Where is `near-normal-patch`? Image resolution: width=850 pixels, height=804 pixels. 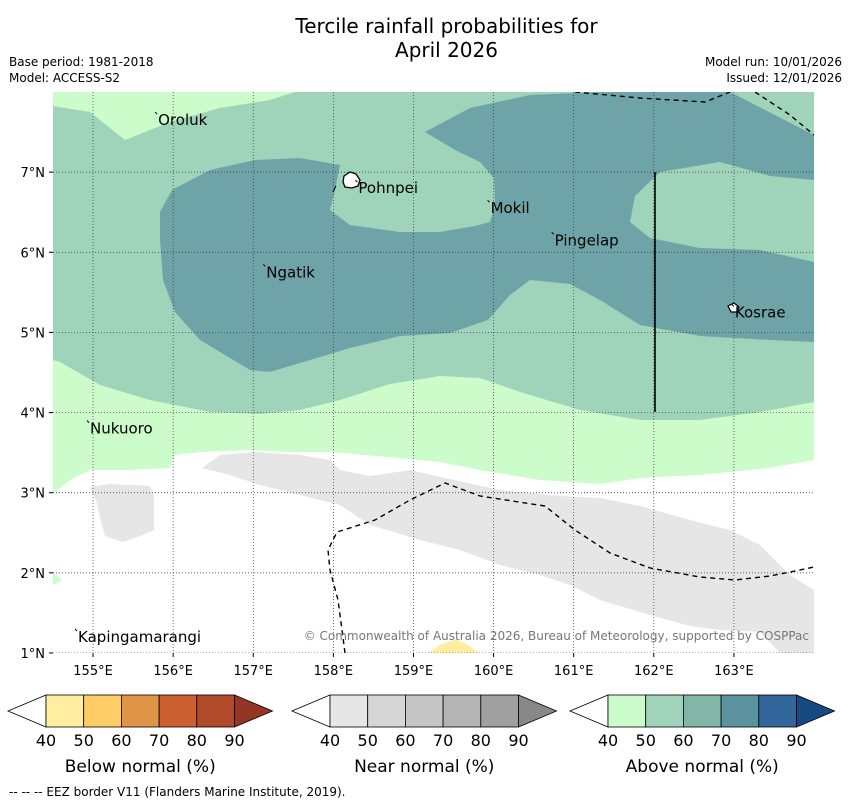 near-normal-patch is located at coordinates (122, 513).